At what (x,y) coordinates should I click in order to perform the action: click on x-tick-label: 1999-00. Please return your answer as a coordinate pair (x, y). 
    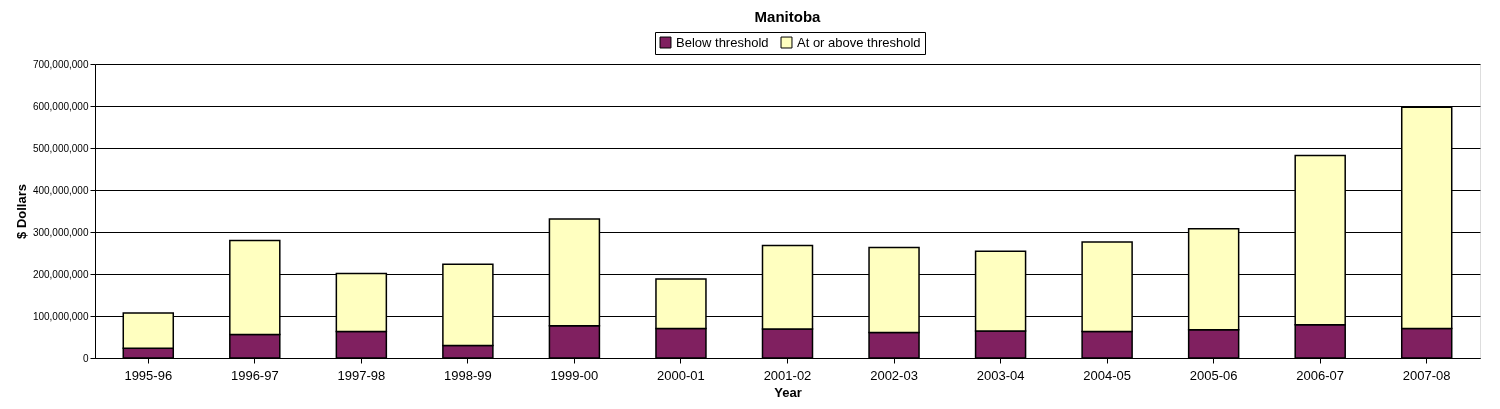
    Looking at the image, I should click on (574, 375).